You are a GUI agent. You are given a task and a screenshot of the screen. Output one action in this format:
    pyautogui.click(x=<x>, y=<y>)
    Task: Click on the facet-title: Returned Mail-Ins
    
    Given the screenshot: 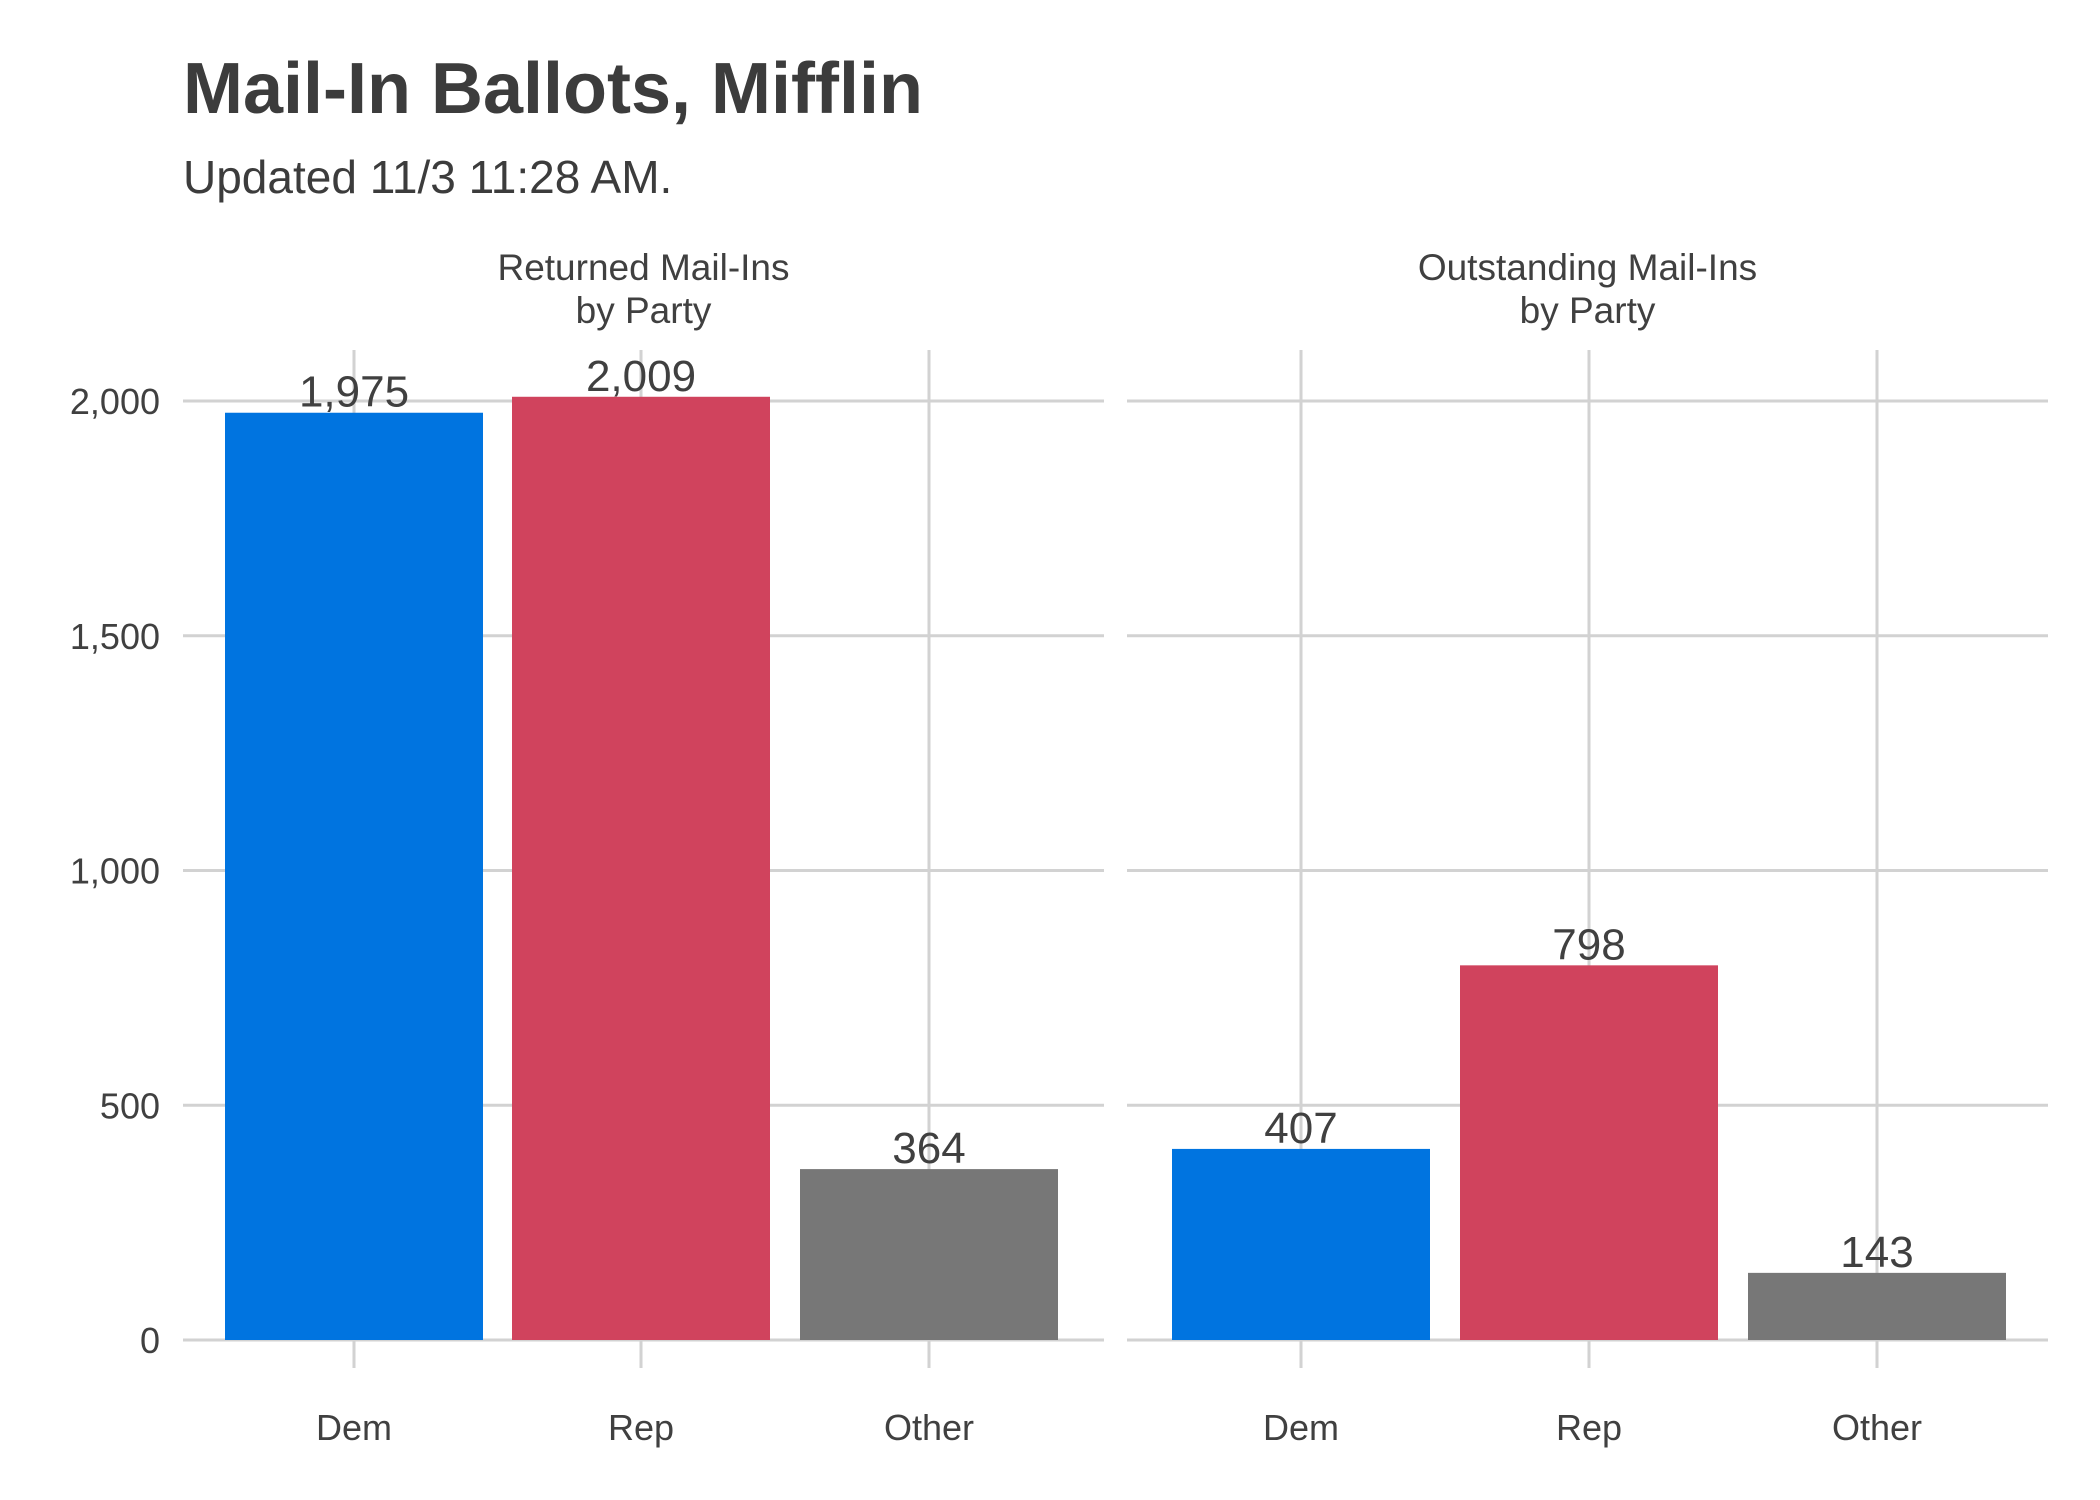 What is the action you would take?
    pyautogui.click(x=643, y=267)
    